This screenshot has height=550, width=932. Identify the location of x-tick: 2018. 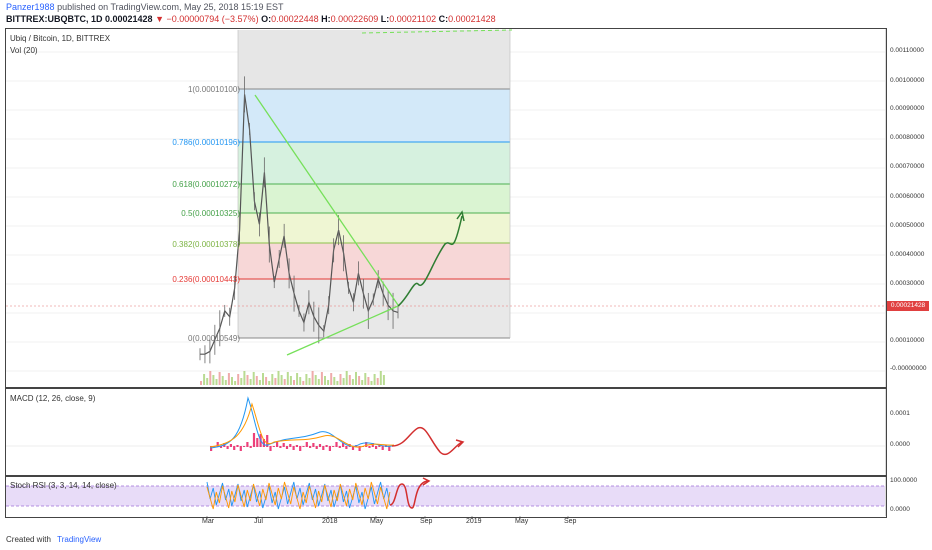
(330, 521).